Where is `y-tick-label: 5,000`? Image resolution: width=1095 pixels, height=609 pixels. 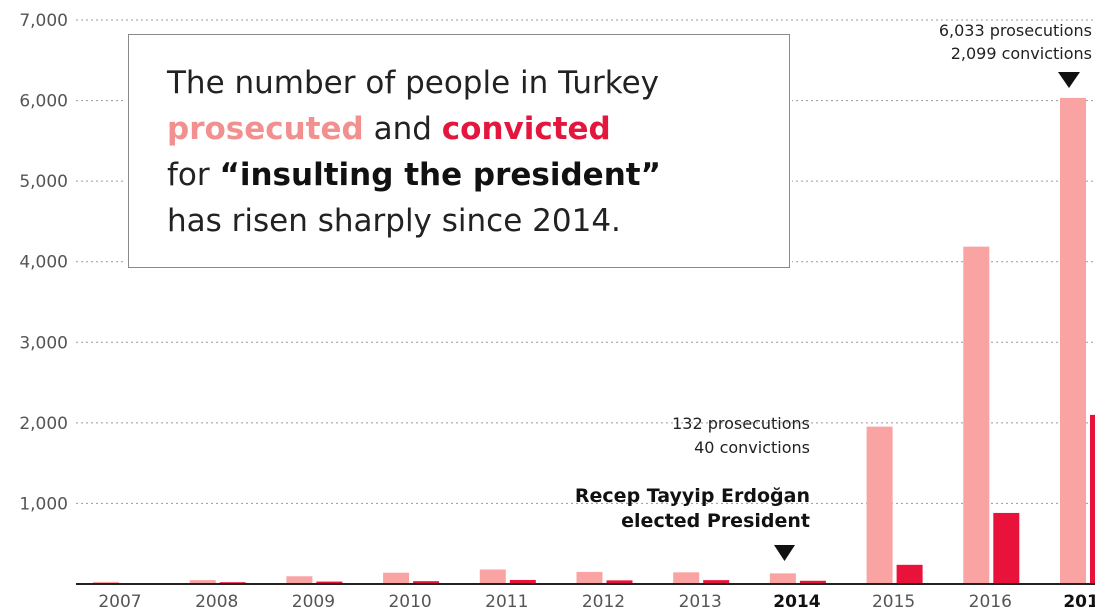
y-tick-label: 5,000 is located at coordinates (43, 182).